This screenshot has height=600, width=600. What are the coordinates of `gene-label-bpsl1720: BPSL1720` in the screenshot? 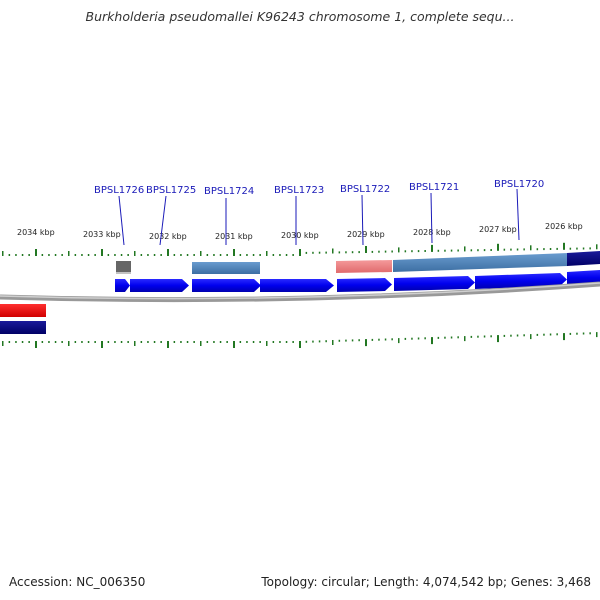 It's located at (519, 184).